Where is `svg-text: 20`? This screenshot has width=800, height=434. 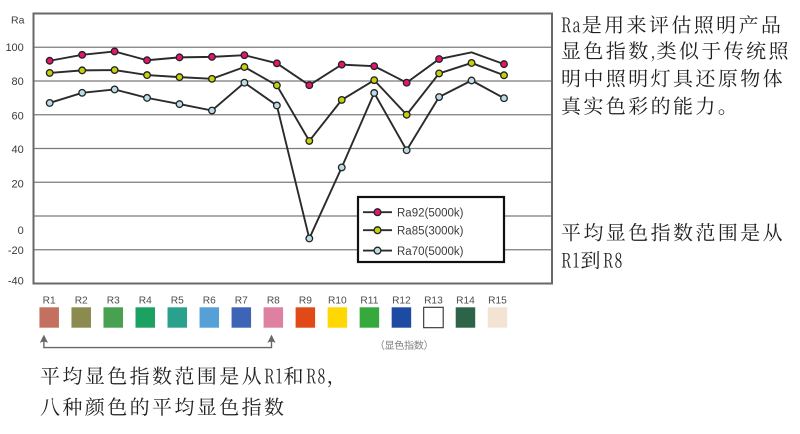 svg-text: 20 is located at coordinates (18, 184).